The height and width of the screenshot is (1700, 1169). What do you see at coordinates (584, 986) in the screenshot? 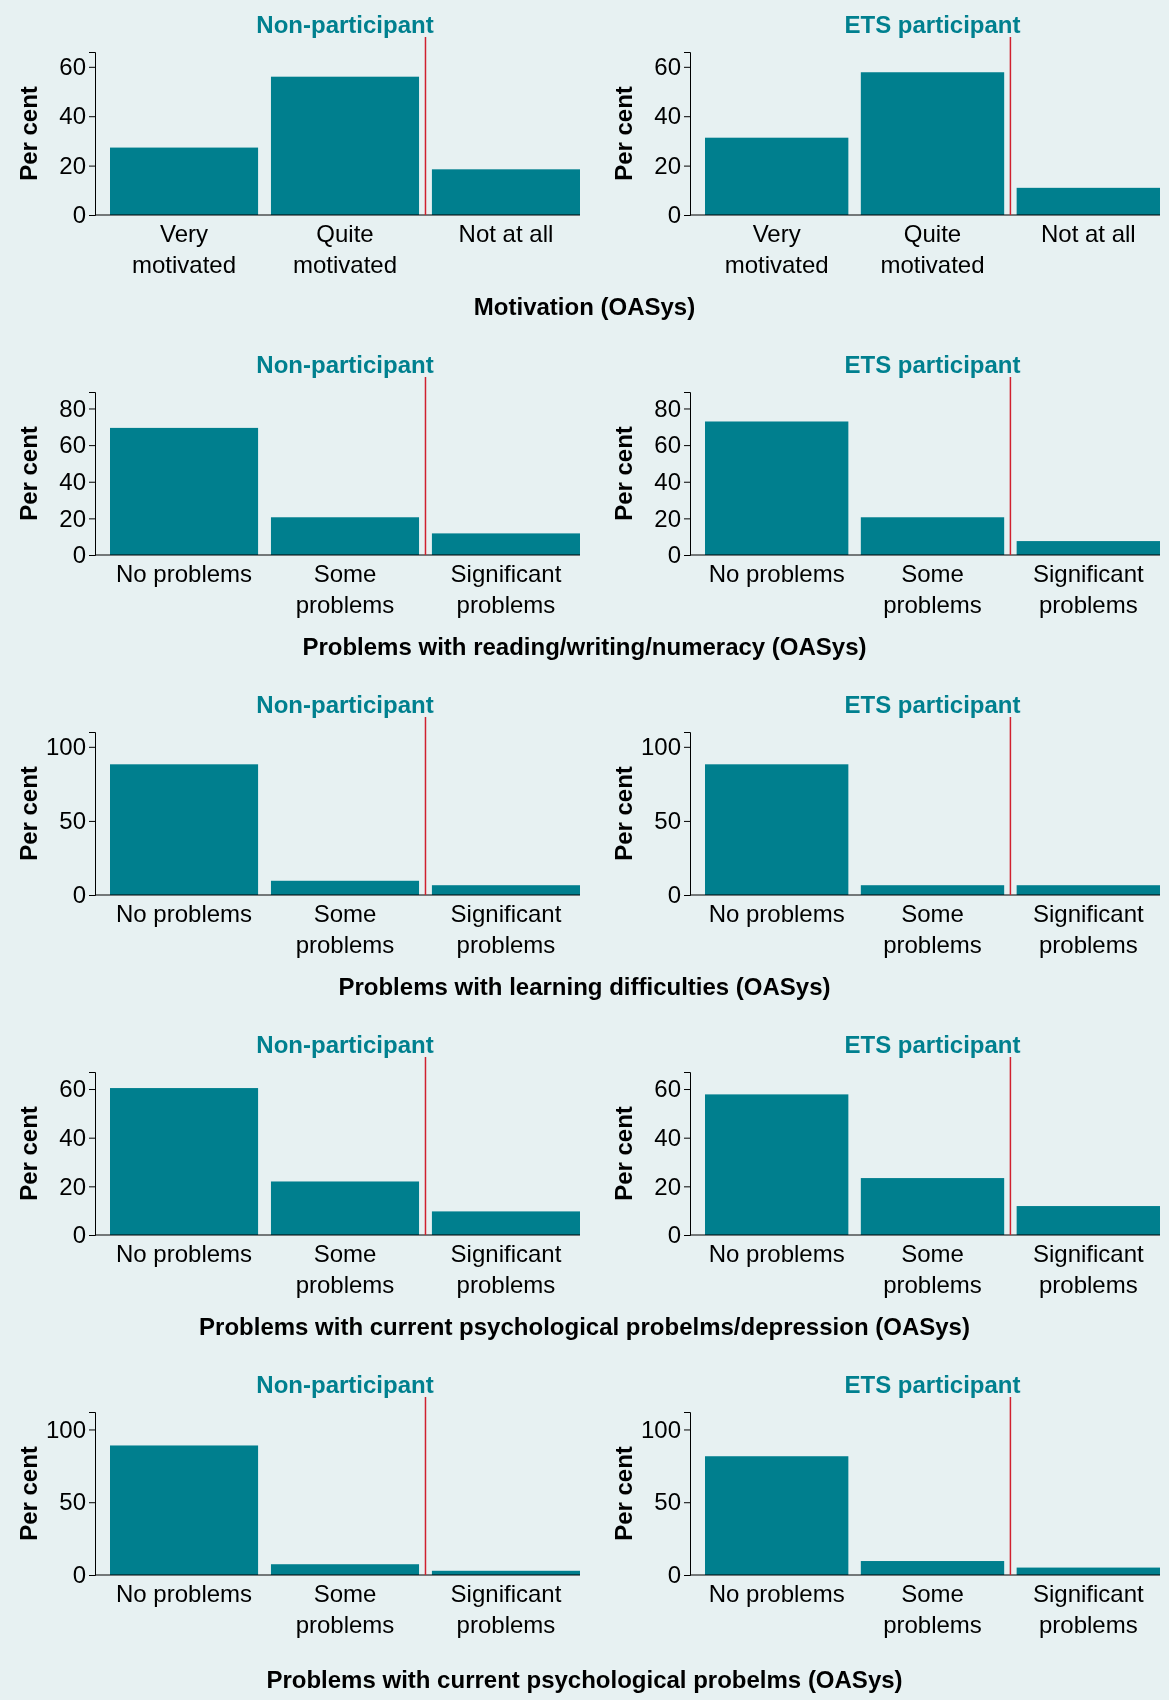
I see `x-axis-title: Problems with learning difficulties (OASys)` at bounding box center [584, 986].